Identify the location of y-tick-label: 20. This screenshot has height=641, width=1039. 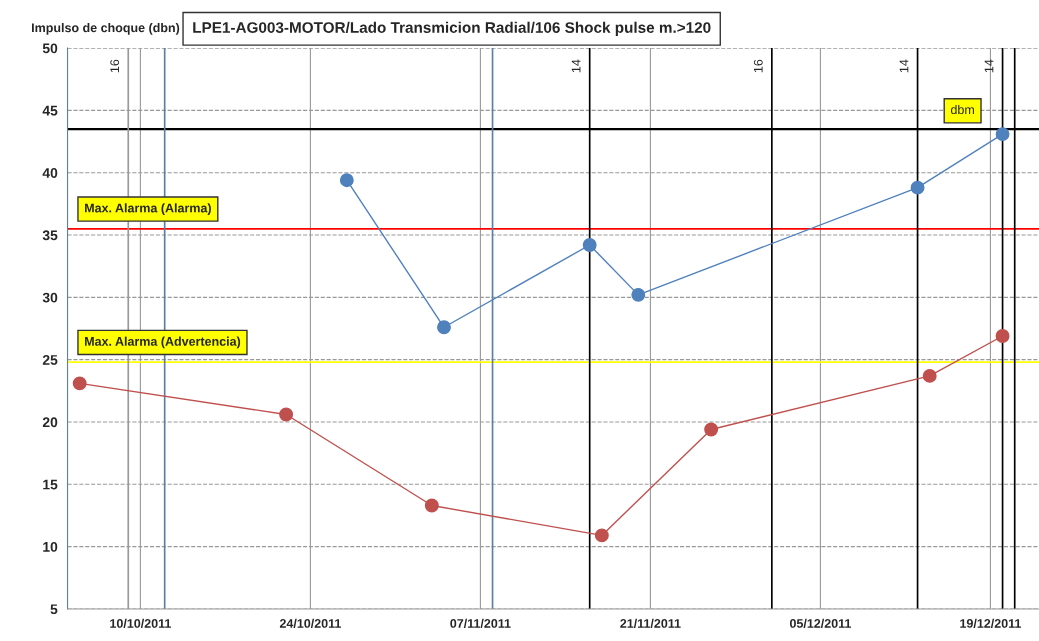
(50, 422).